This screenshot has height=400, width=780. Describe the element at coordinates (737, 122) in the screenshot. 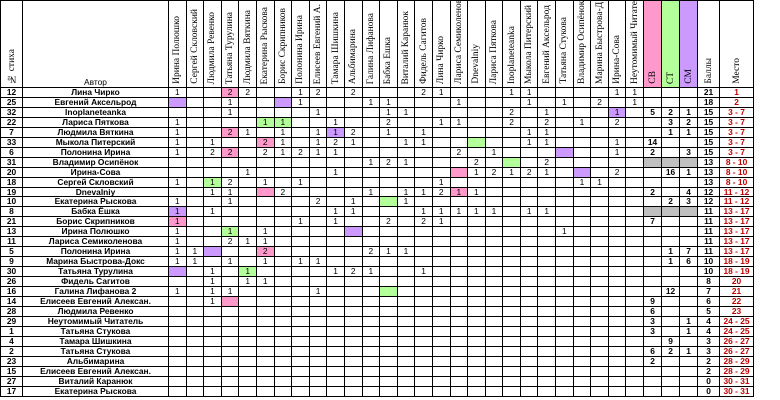

I see `place: 3 - 7` at that location.